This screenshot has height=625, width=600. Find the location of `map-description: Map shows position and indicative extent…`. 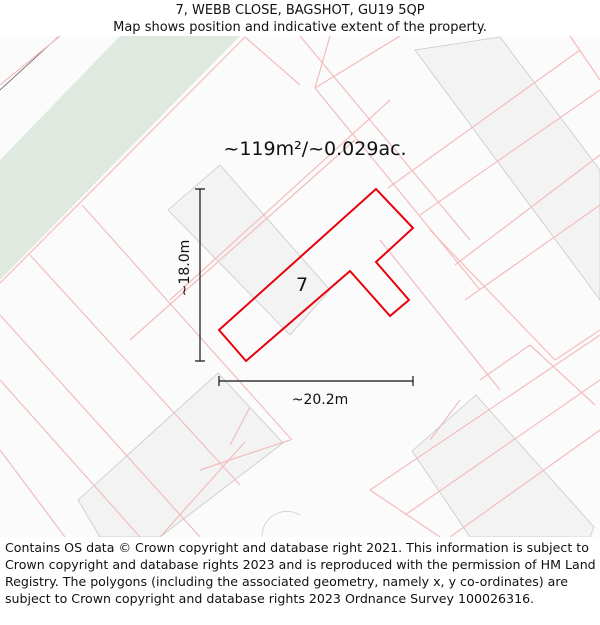

map-description: Map shows position and indicative extent… is located at coordinates (300, 27).